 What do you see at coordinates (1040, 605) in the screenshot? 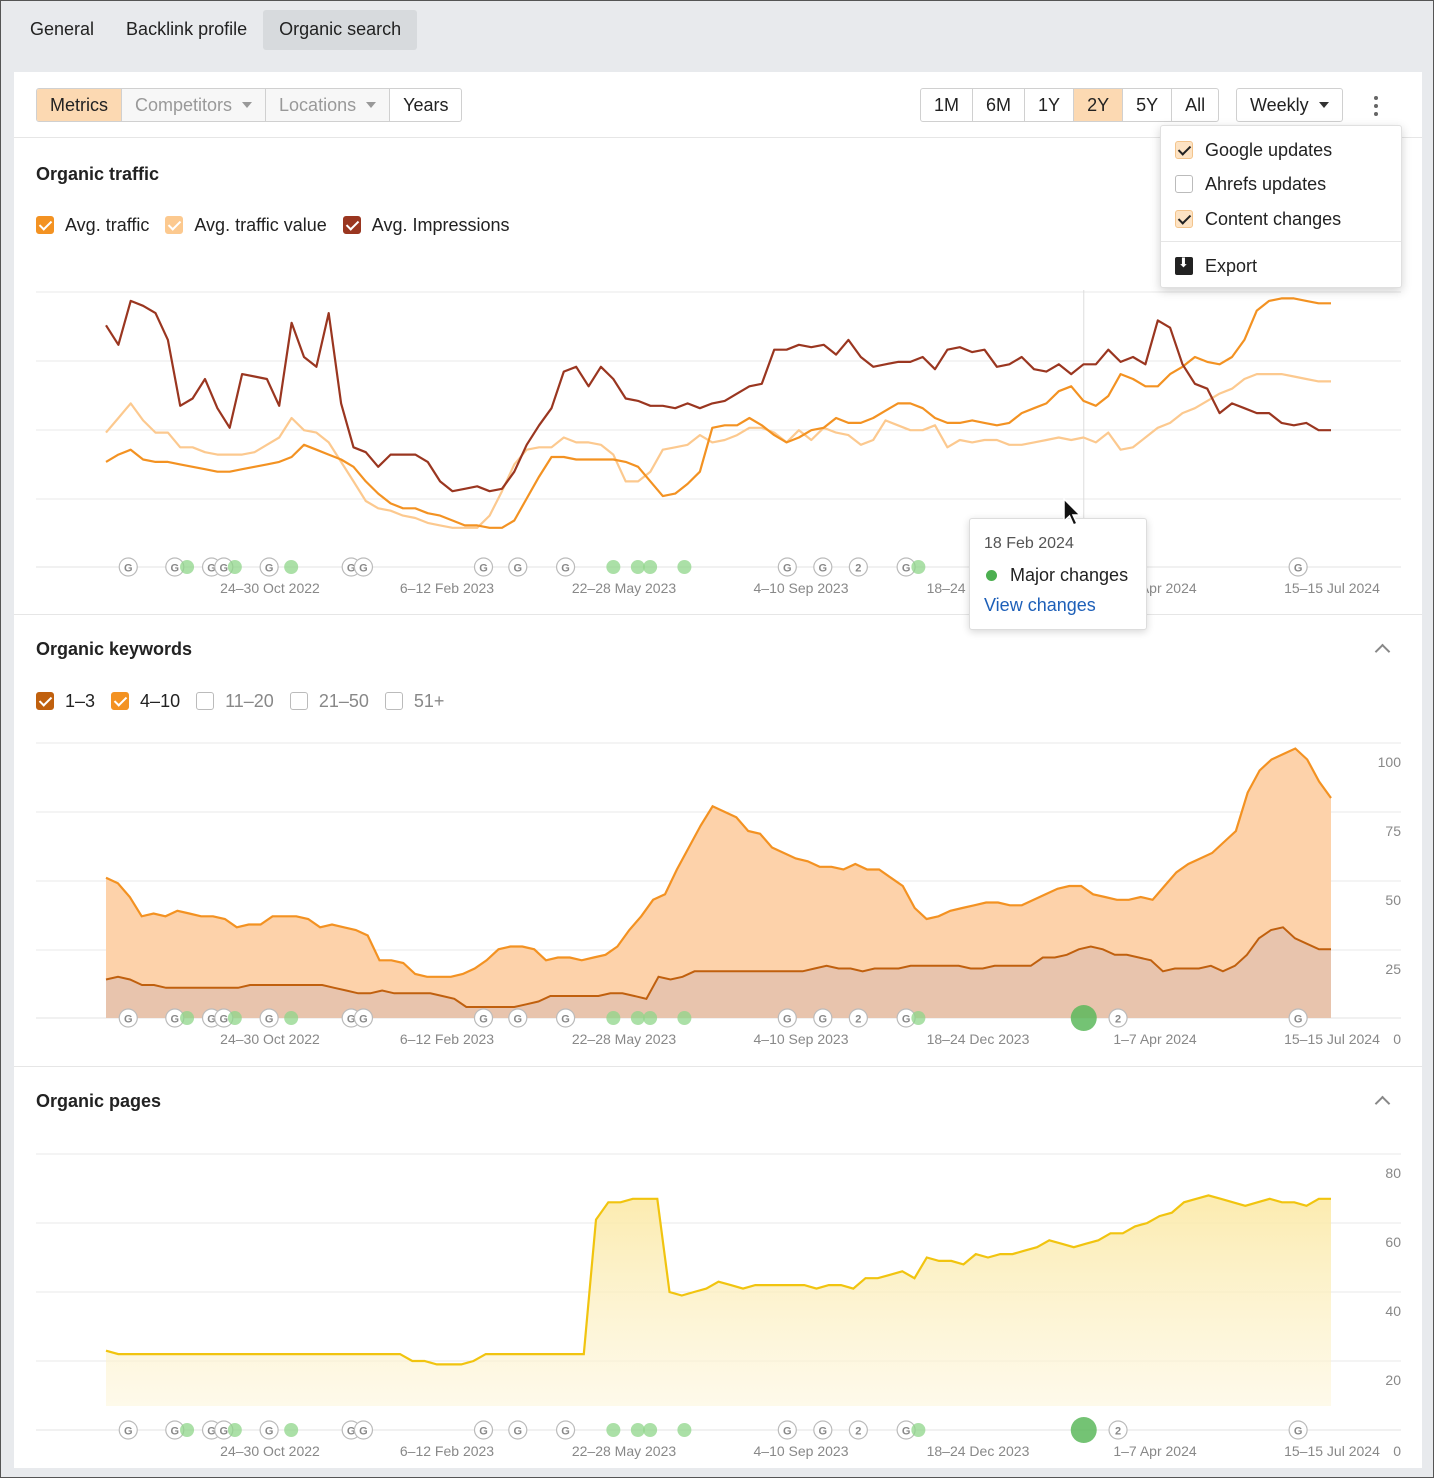
I see `view-changes-link: View changes` at bounding box center [1040, 605].